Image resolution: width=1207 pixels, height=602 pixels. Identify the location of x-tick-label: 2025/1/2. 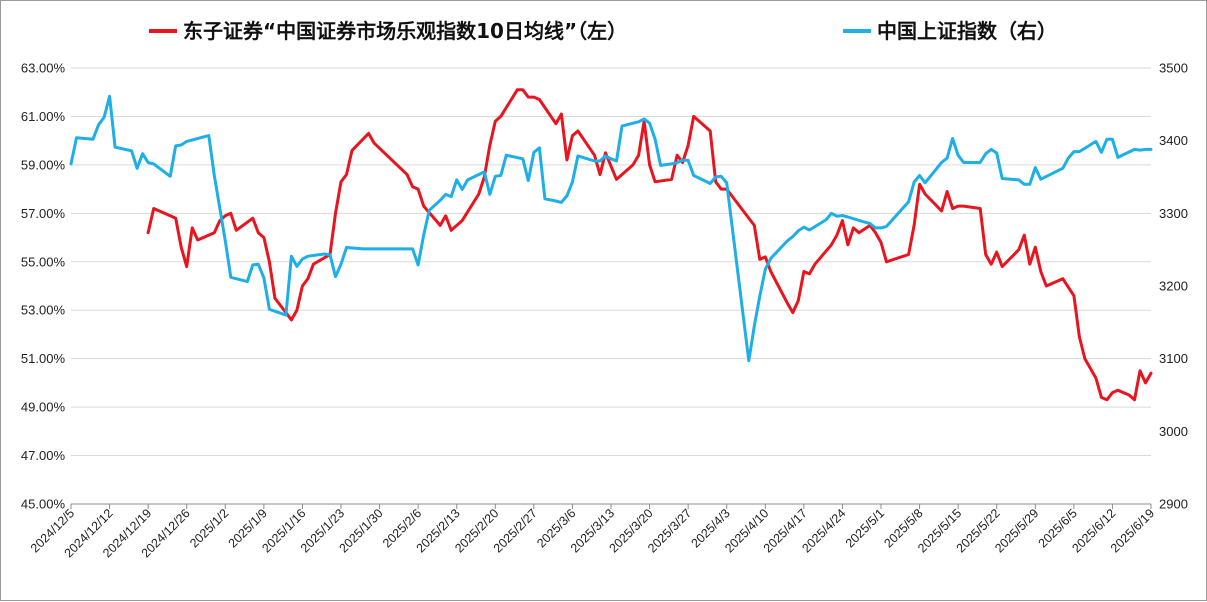
(209, 528).